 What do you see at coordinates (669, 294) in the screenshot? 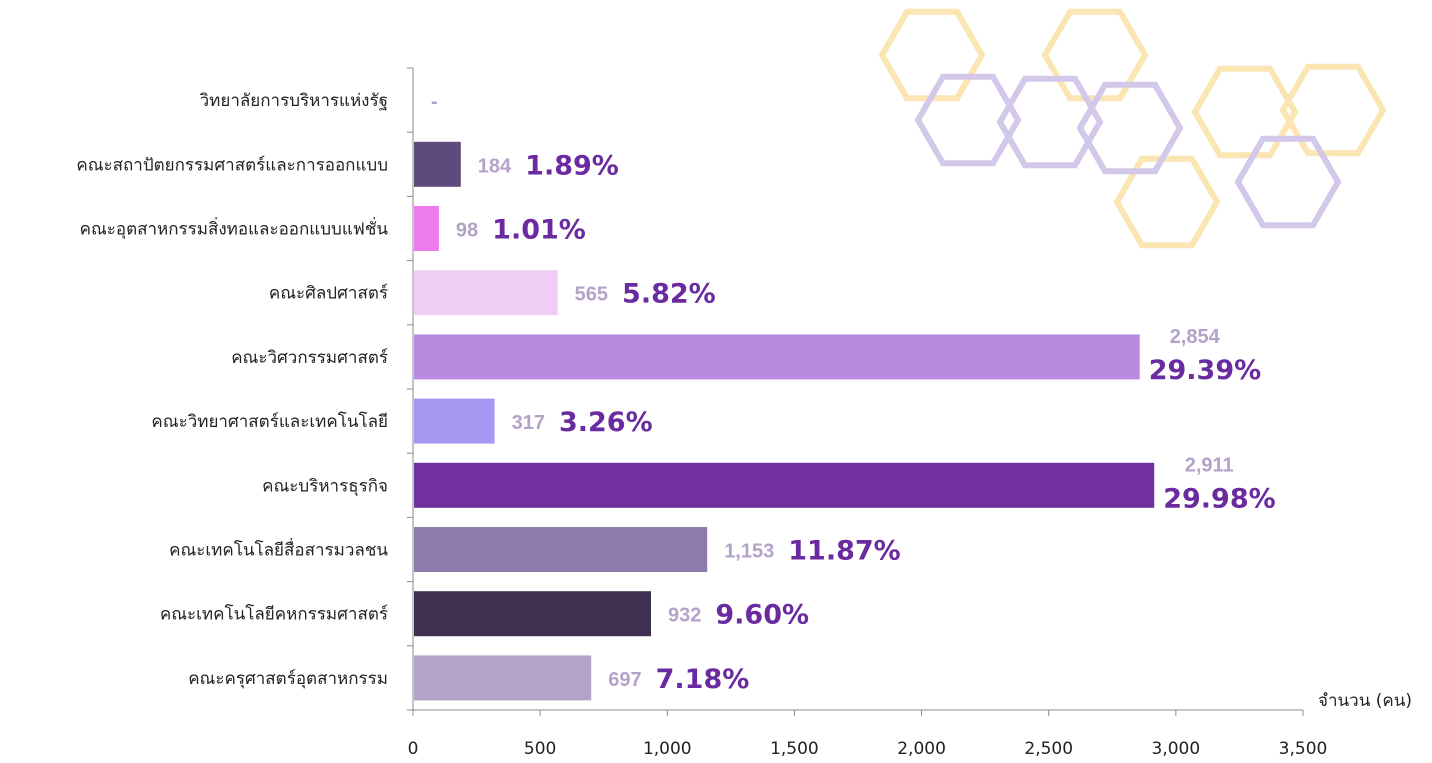
I see `percent-label: 5.82%` at bounding box center [669, 294].